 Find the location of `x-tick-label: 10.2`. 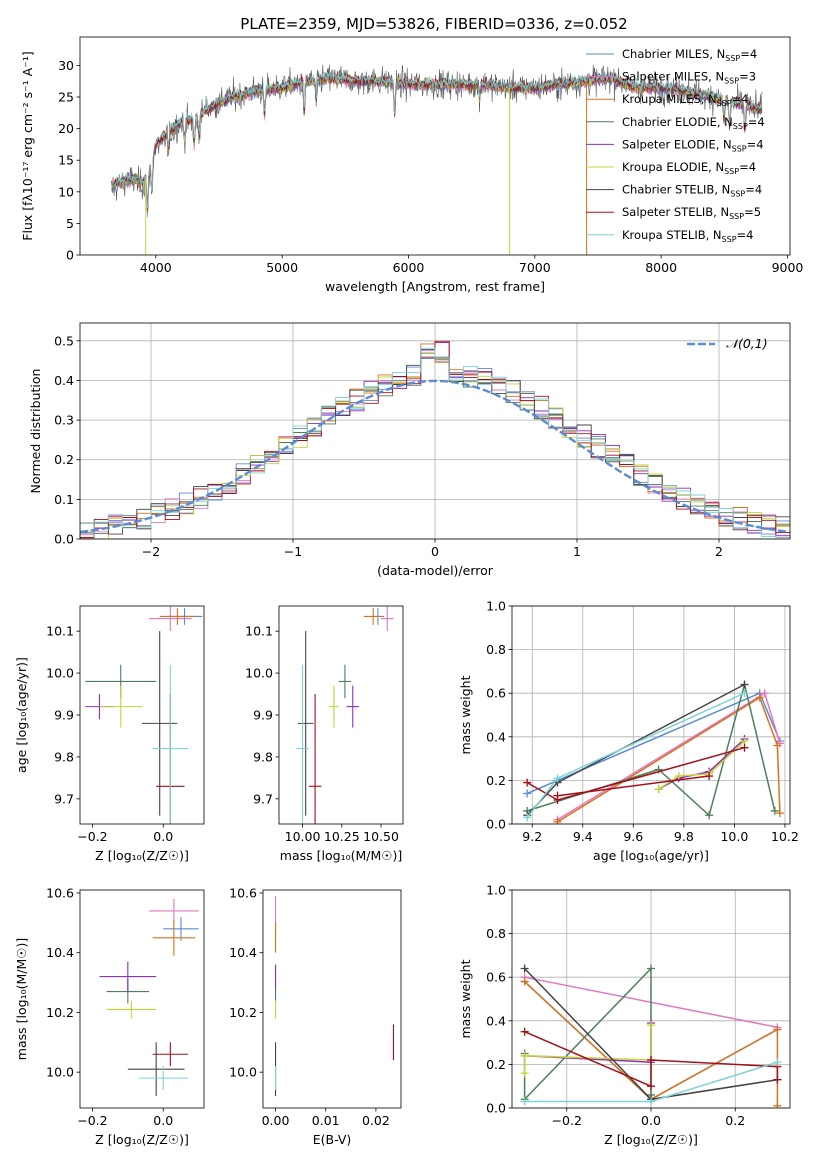

x-tick-label: 10.2 is located at coordinates (785, 836).